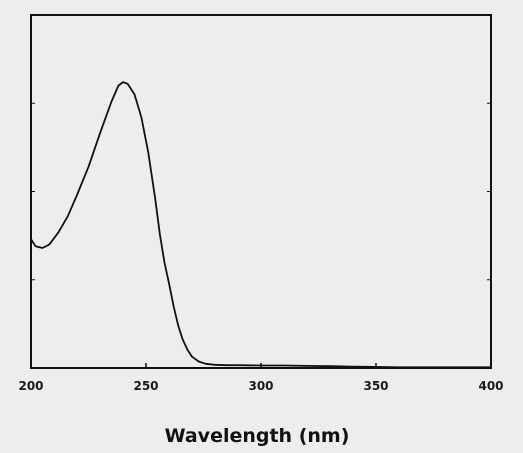 Image resolution: width=523 pixels, height=453 pixels. Describe the element at coordinates (490, 386) in the screenshot. I see `x-tick-label: 400` at that location.